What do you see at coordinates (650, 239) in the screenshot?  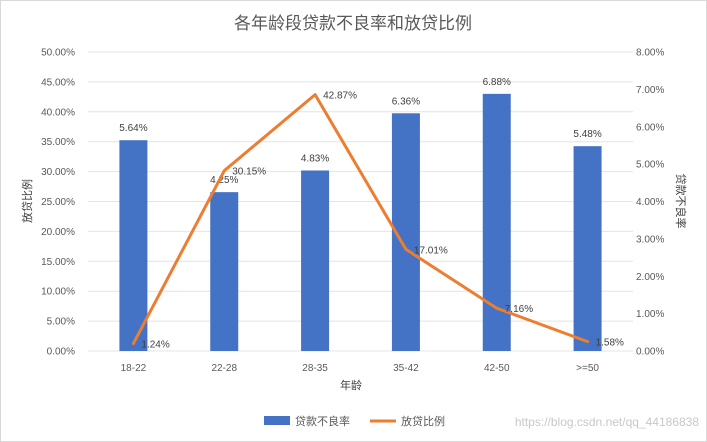 I see `y-right-tick-label: 3.00%` at bounding box center [650, 239].